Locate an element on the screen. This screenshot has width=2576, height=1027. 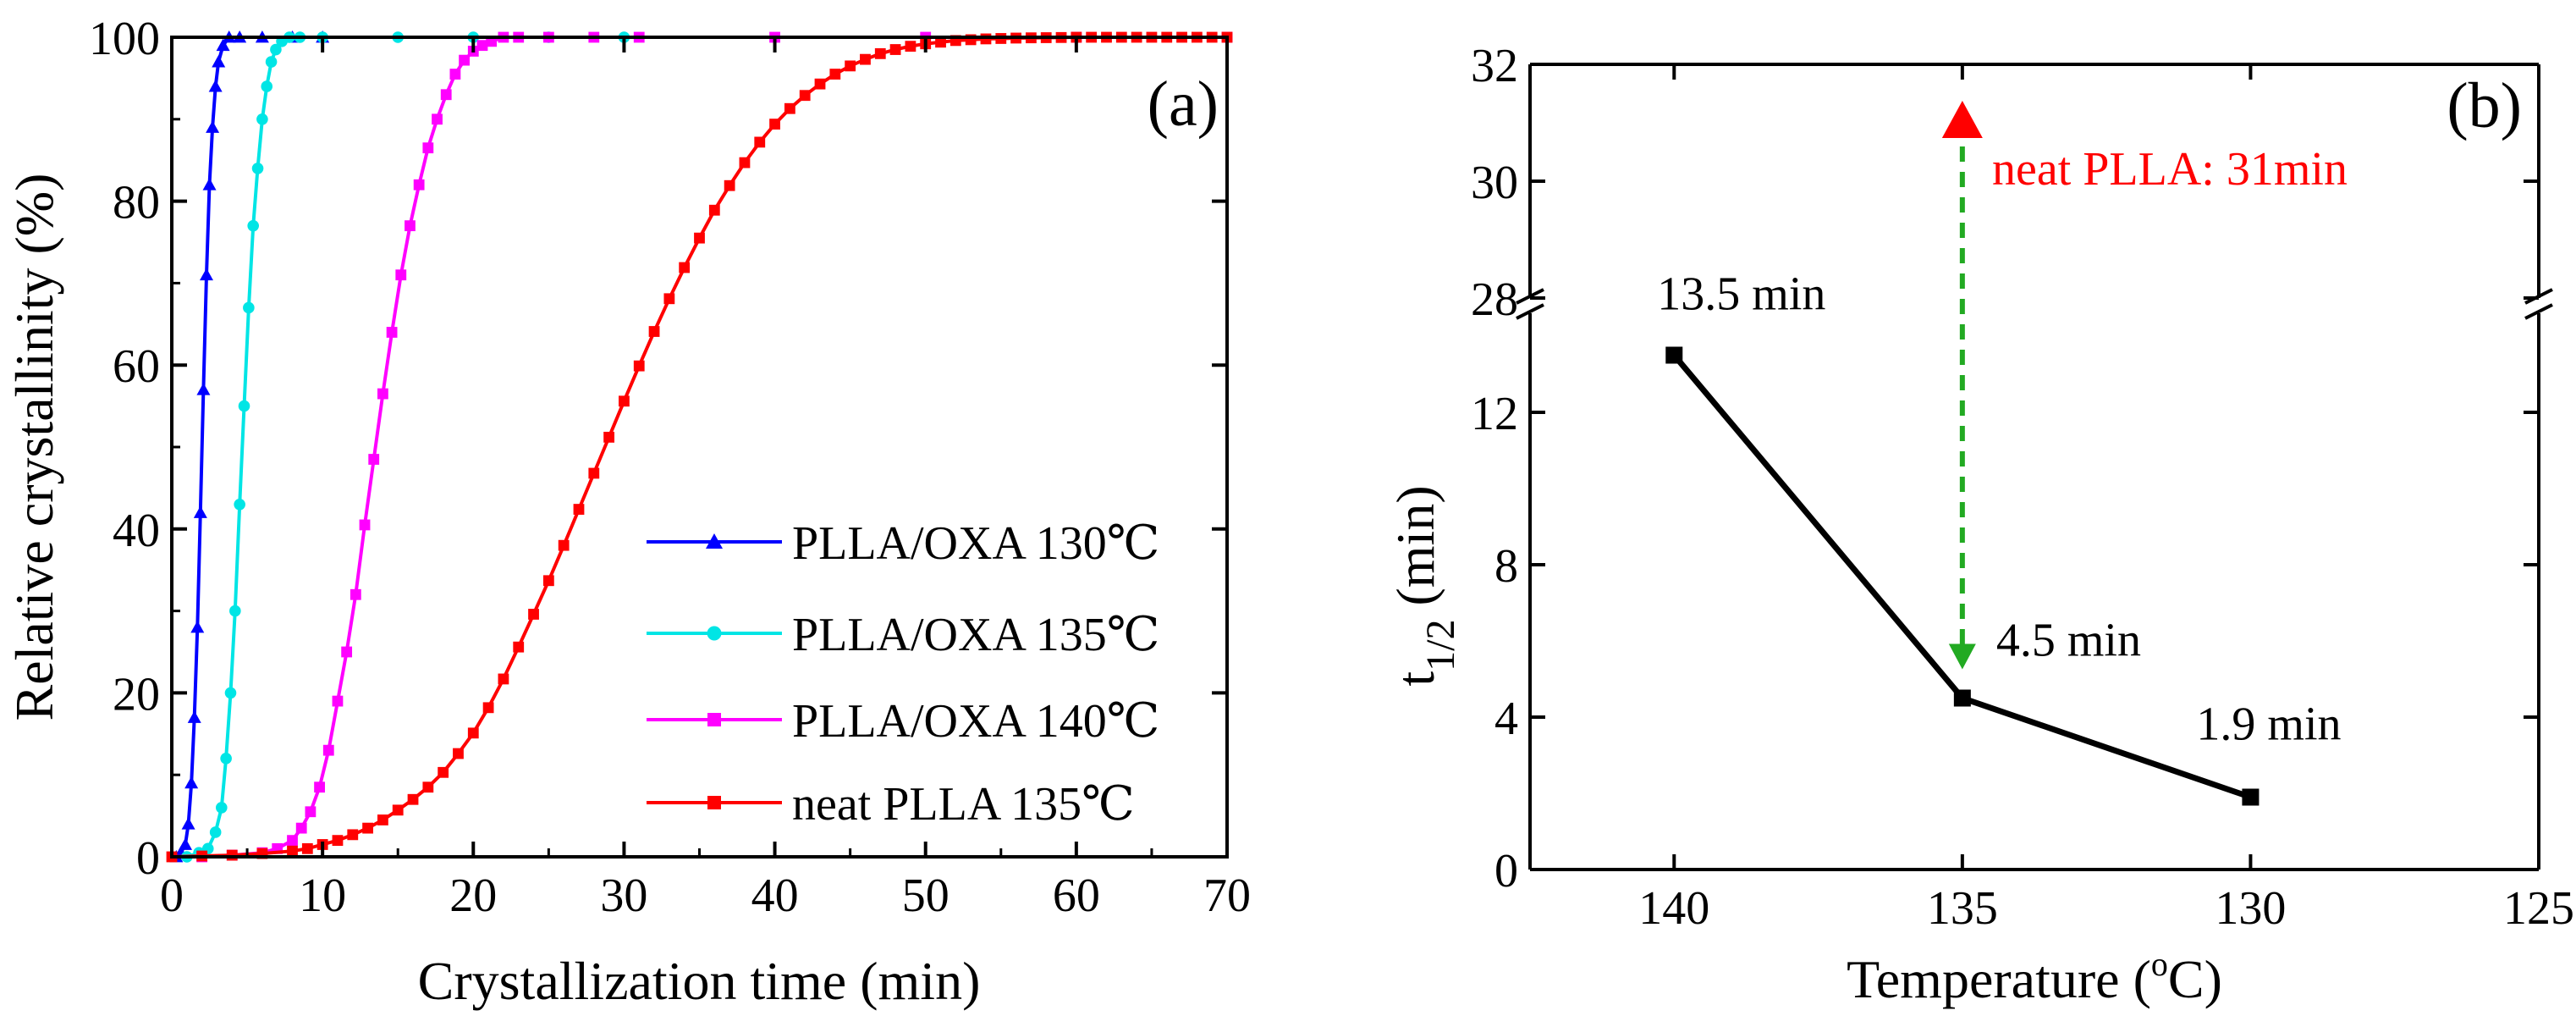
panel-b-x-axis-title-sup: o is located at coordinates (2159, 964).